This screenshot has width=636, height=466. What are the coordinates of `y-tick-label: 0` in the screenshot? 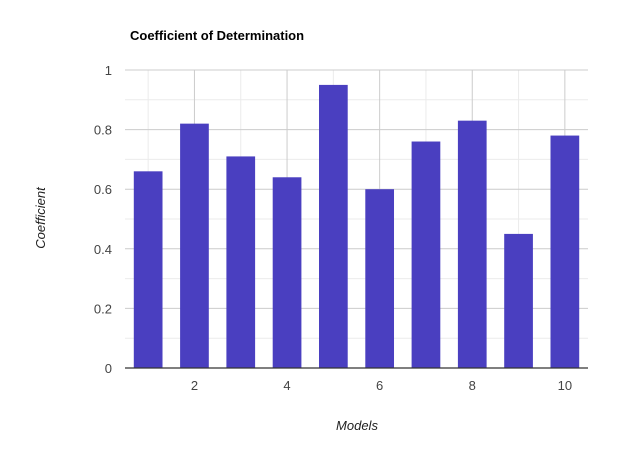 It's located at (108, 368).